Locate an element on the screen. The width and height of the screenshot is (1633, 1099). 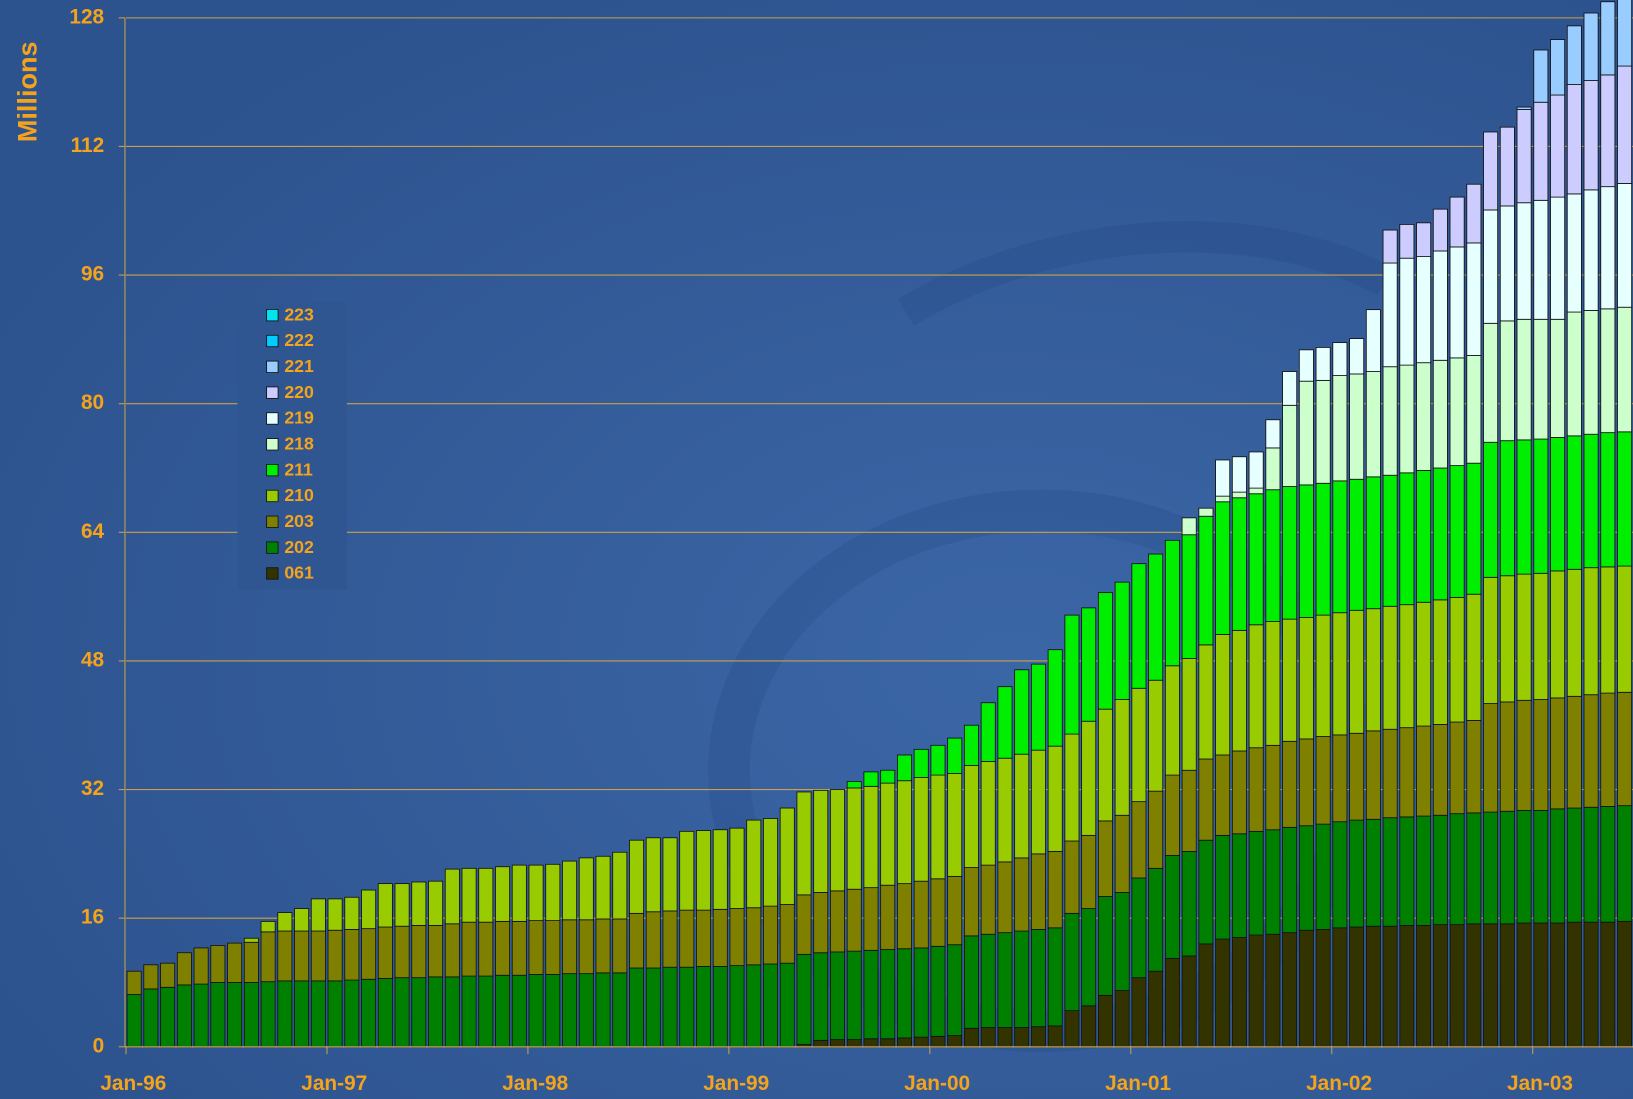
legend-swatch is located at coordinates (272, 392).